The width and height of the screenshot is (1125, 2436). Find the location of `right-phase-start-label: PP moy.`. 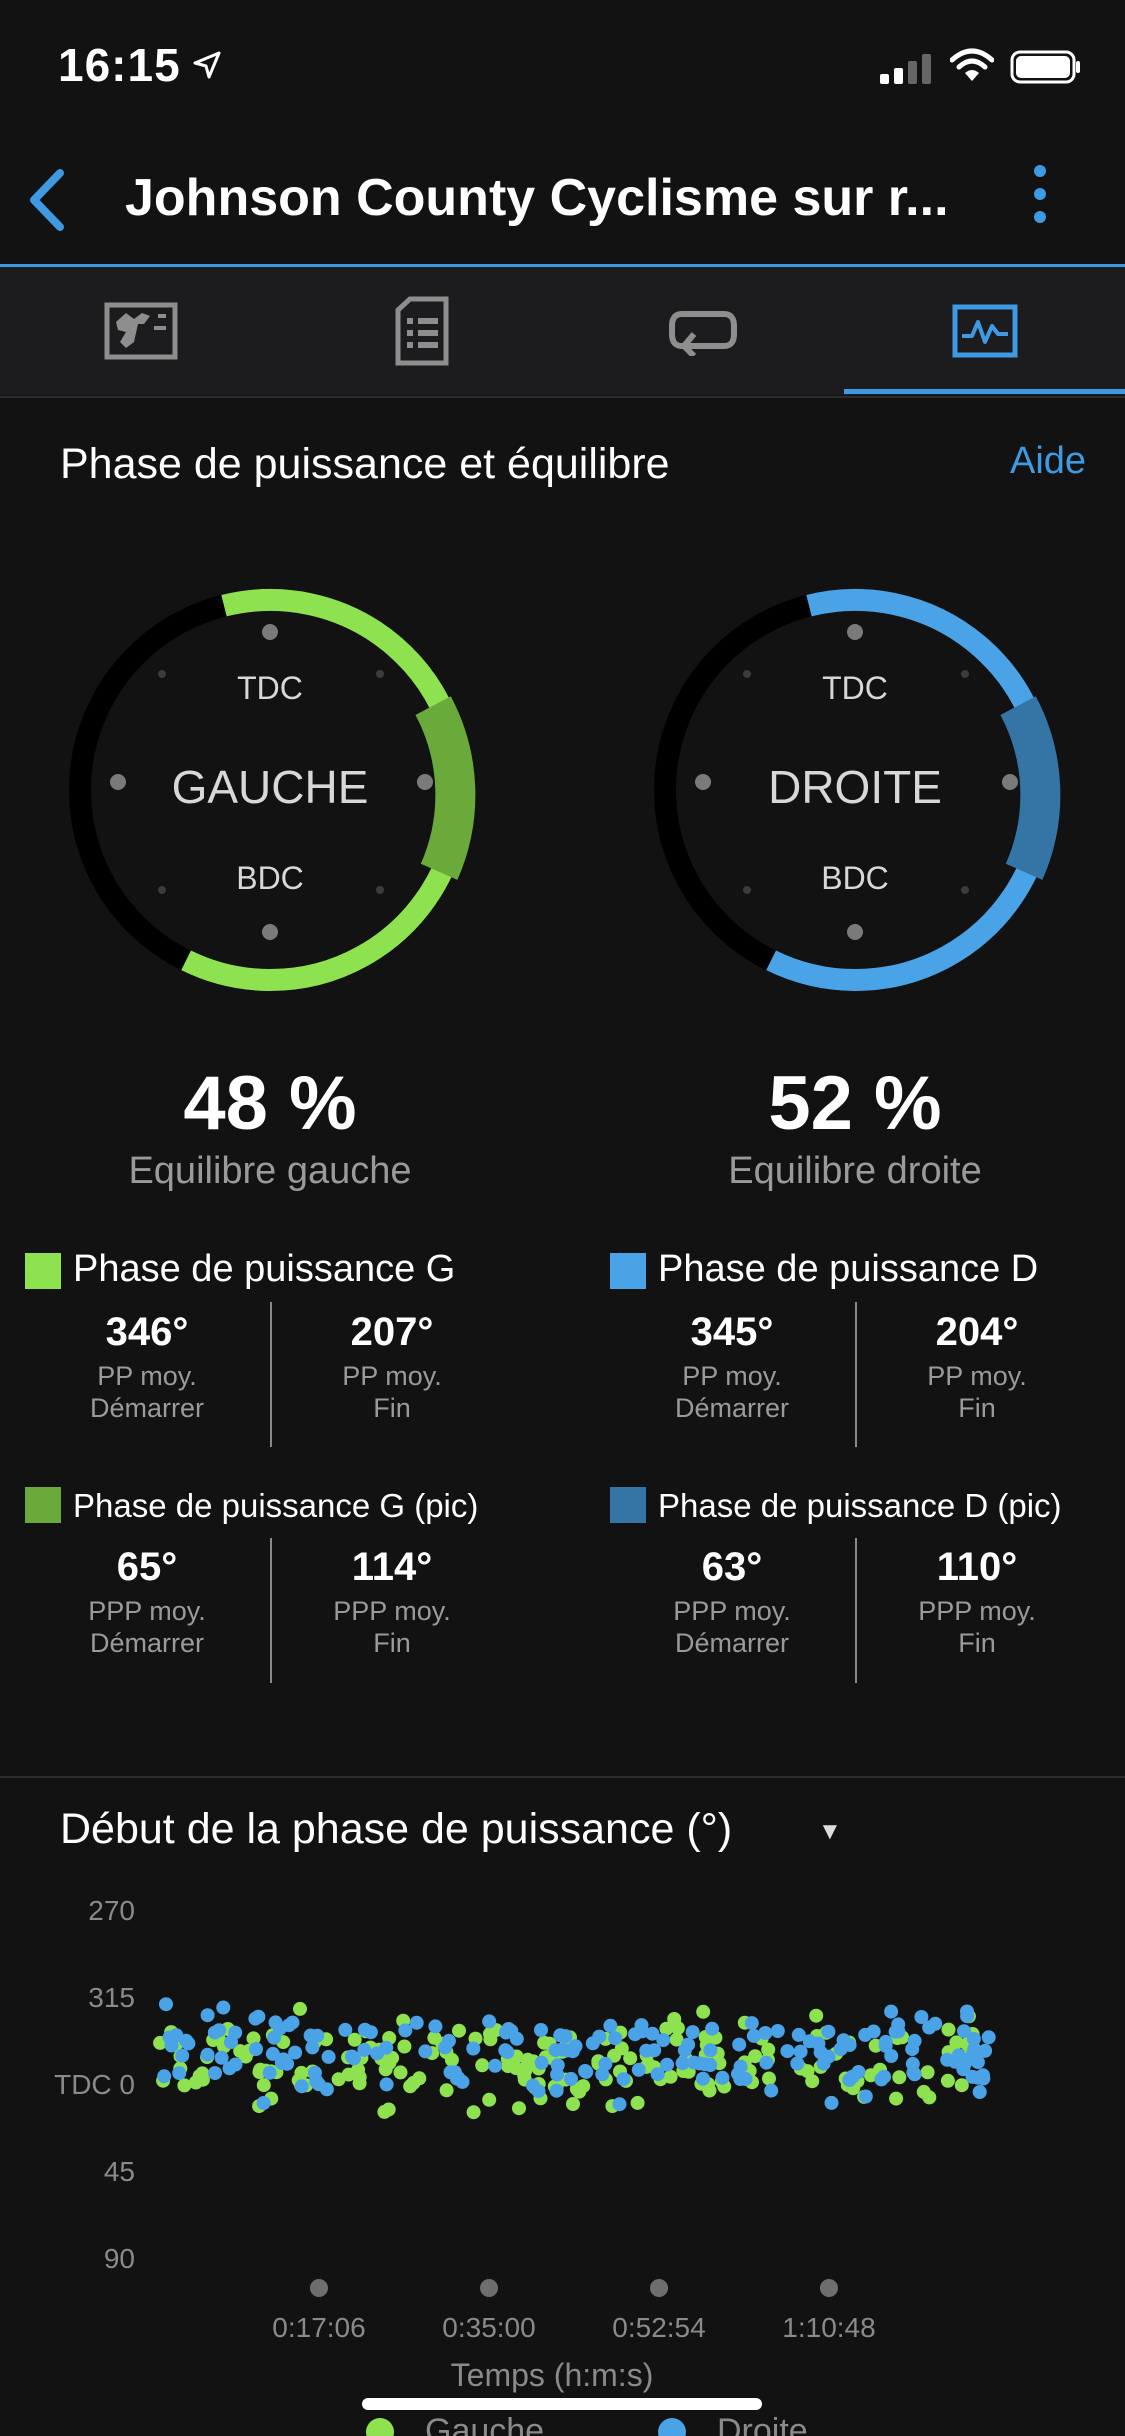

right-phase-start-label: PP moy. is located at coordinates (732, 1376).